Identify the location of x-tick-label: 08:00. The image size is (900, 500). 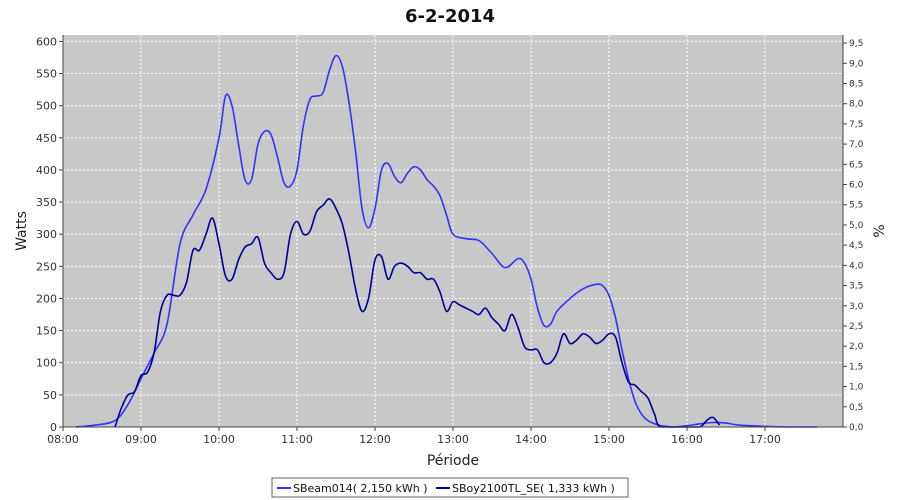
(63, 439).